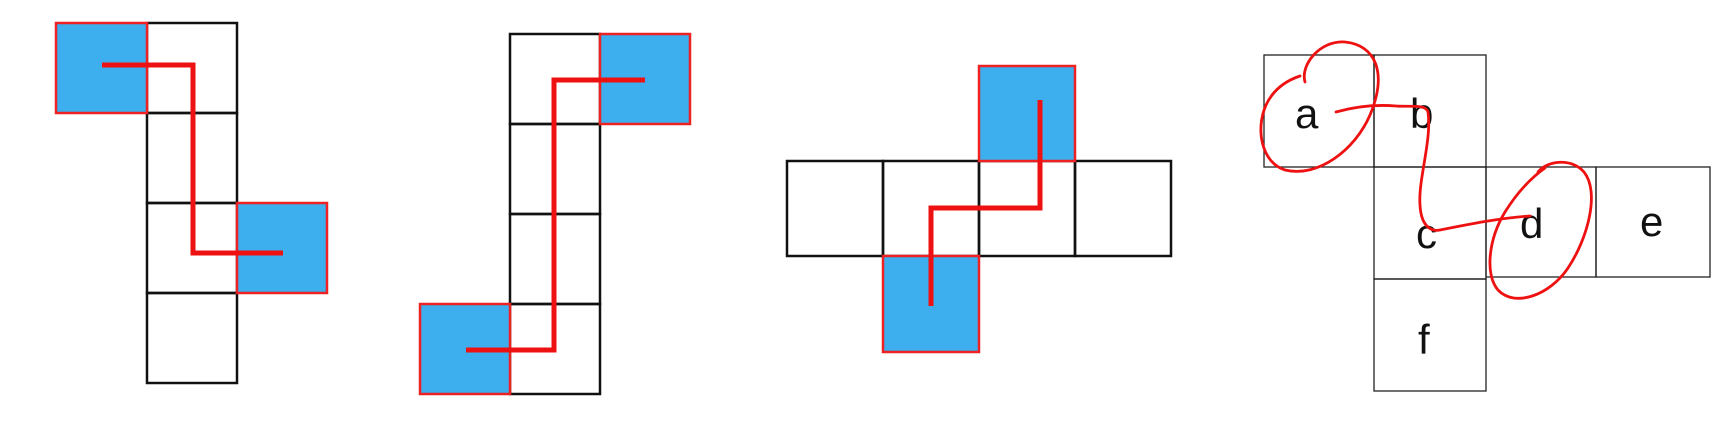 The image size is (1727, 435). I want to click on net-3-path, so click(985, 203).